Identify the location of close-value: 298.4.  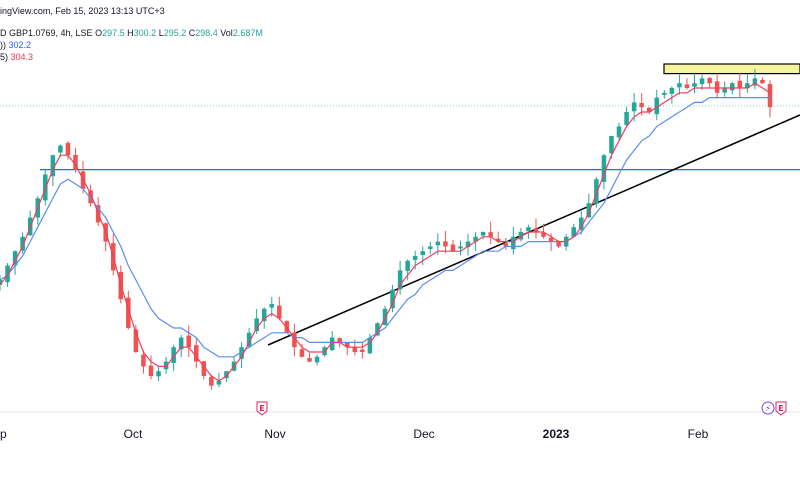
(206, 33).